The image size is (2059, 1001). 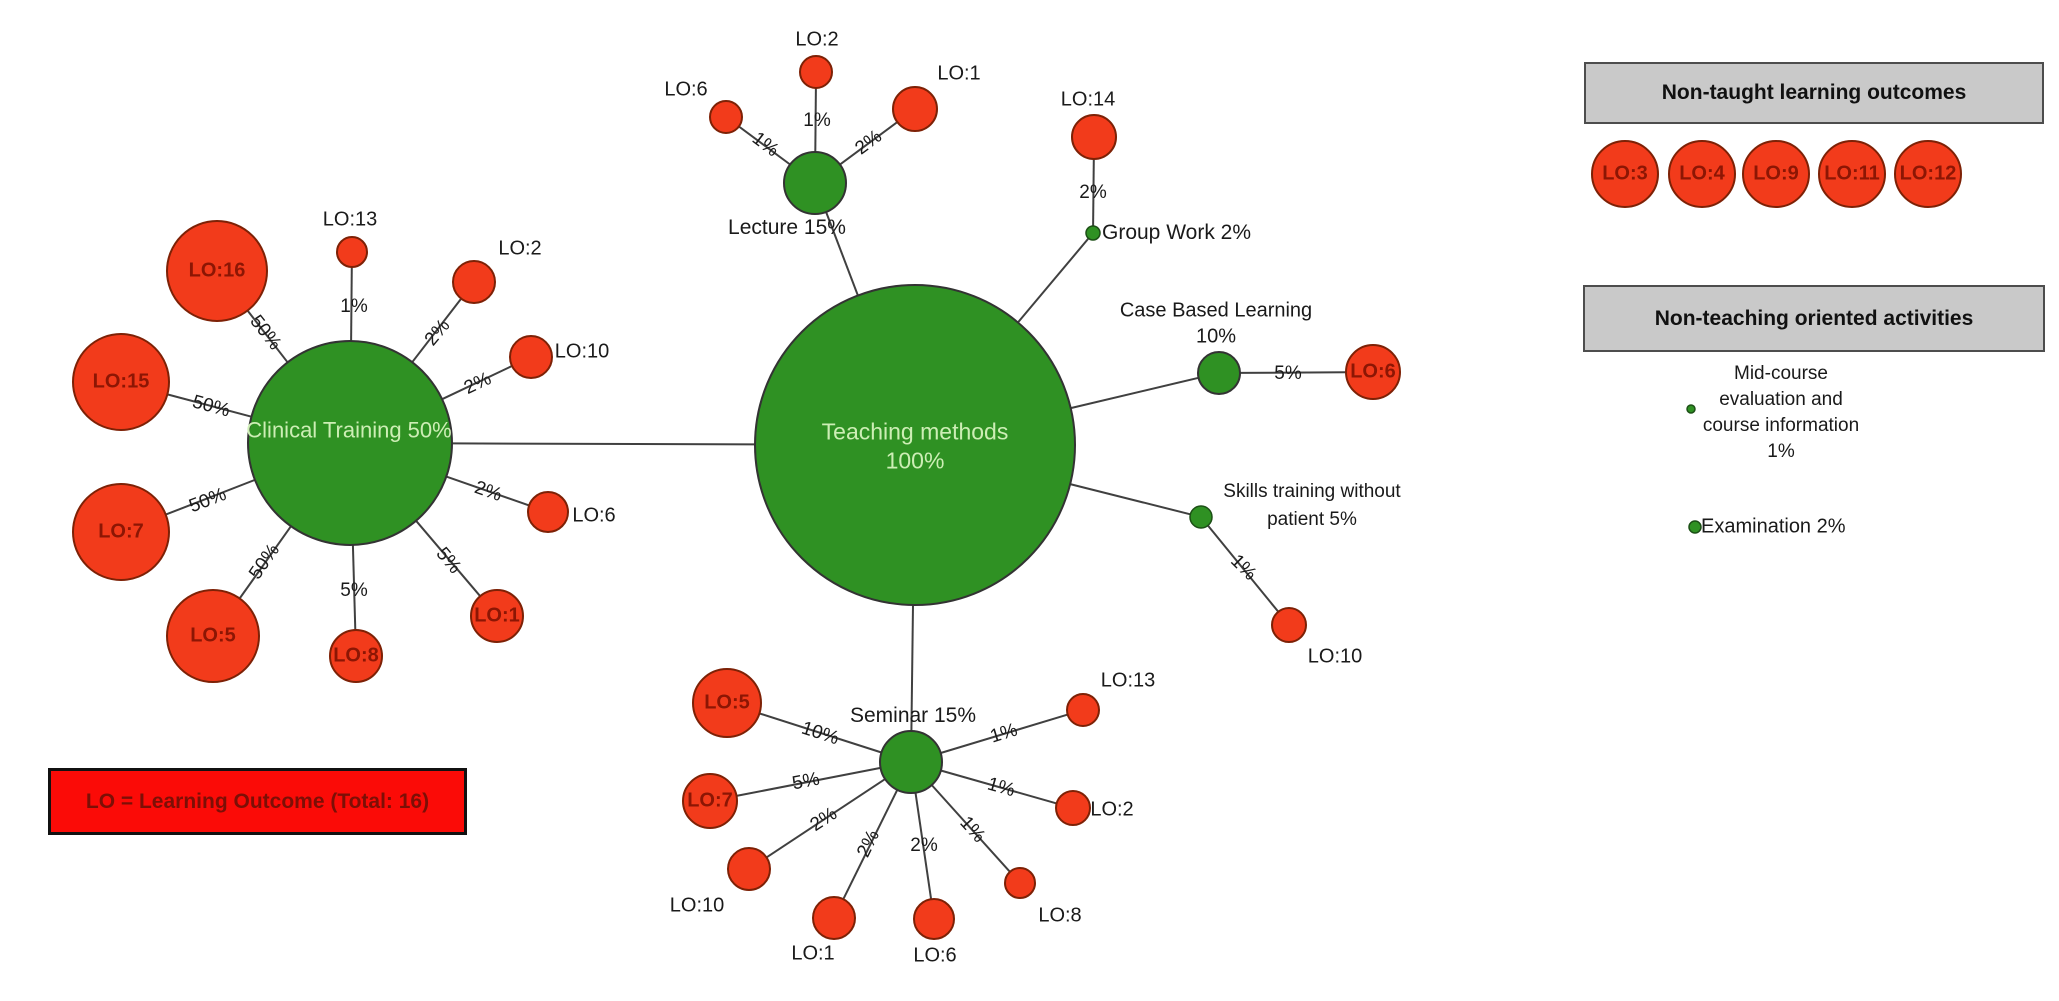 What do you see at coordinates (350, 219) in the screenshot?
I see `lo-label-clinical-lo-13: LO:13` at bounding box center [350, 219].